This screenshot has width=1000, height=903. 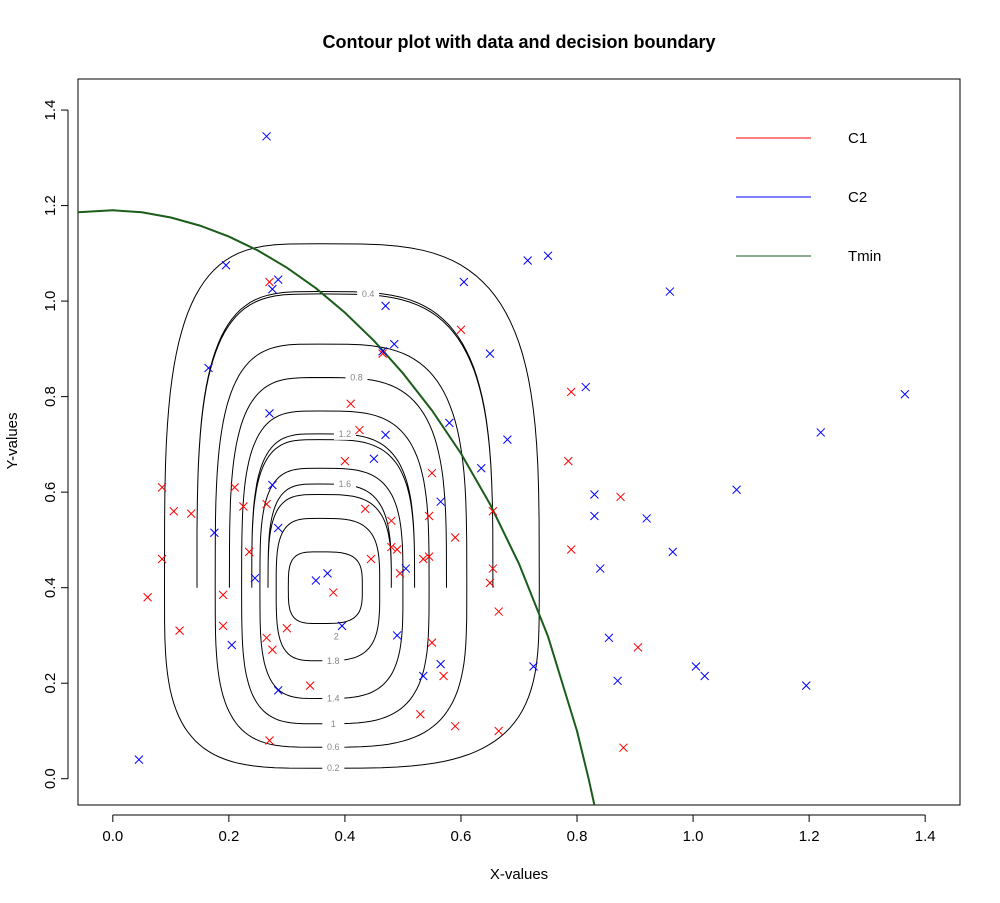 I want to click on y-tick-label: 0.6, so click(x=50, y=492).